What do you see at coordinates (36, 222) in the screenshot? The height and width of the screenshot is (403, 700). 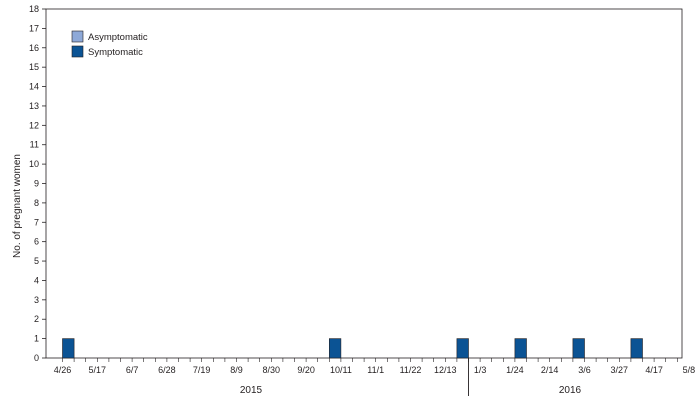 I see `y-tick-label: 7` at bounding box center [36, 222].